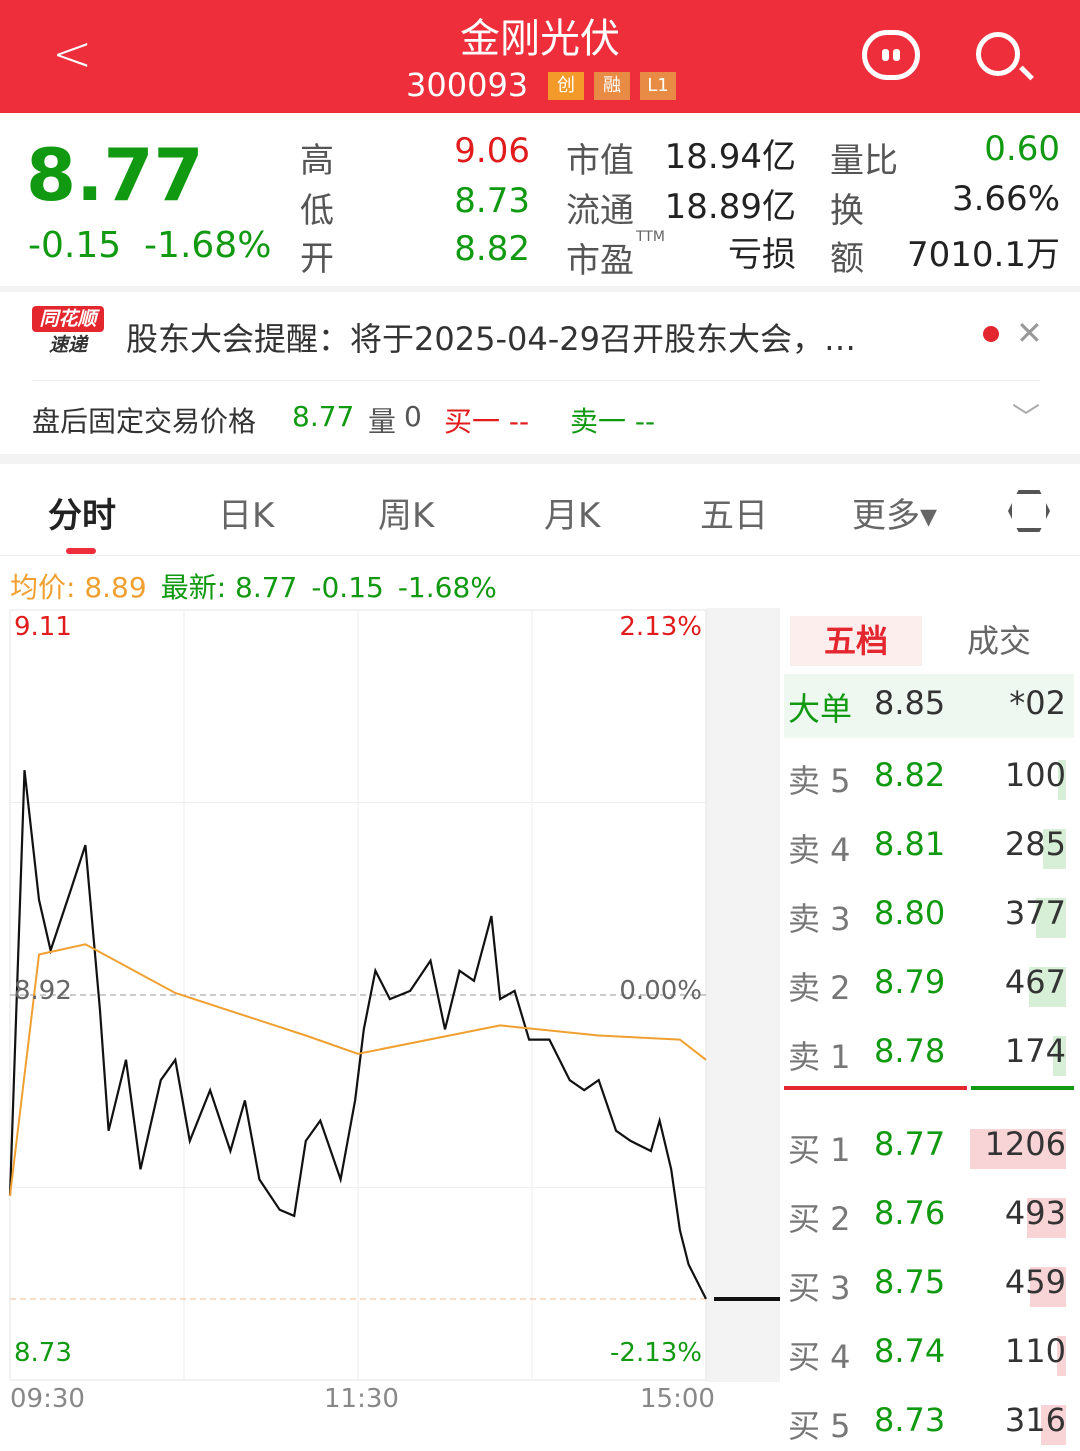 This screenshot has width=1080, height=1451. Describe the element at coordinates (78, 587) in the screenshot. I see `legend-avg: 均价: 8.89` at that location.